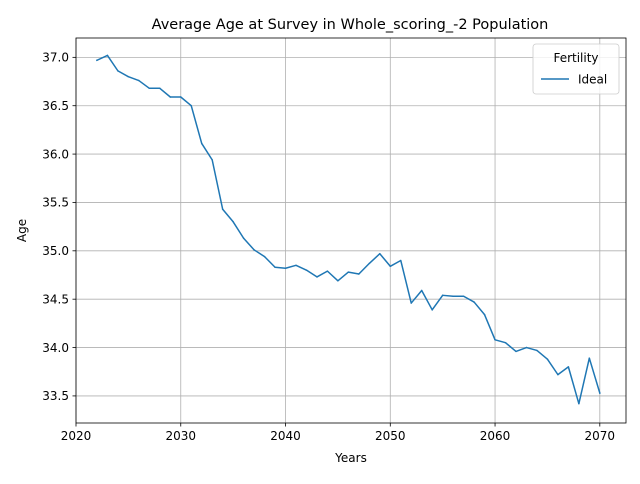 This screenshot has height=484, width=640. What do you see at coordinates (22, 230) in the screenshot?
I see `y-axis-label: Age` at bounding box center [22, 230].